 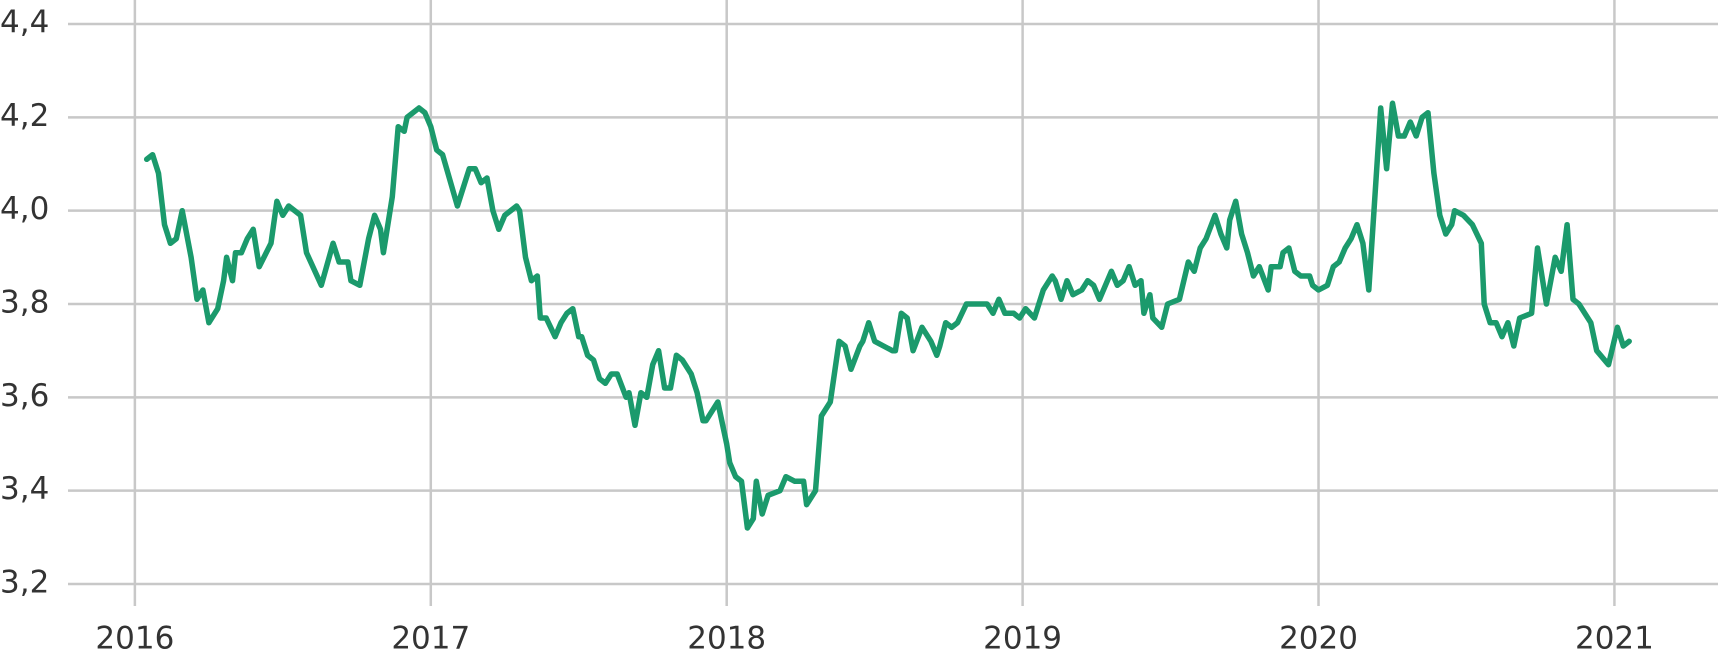 What do you see at coordinates (1614, 639) in the screenshot?
I see `x-tick-label: 2021` at bounding box center [1614, 639].